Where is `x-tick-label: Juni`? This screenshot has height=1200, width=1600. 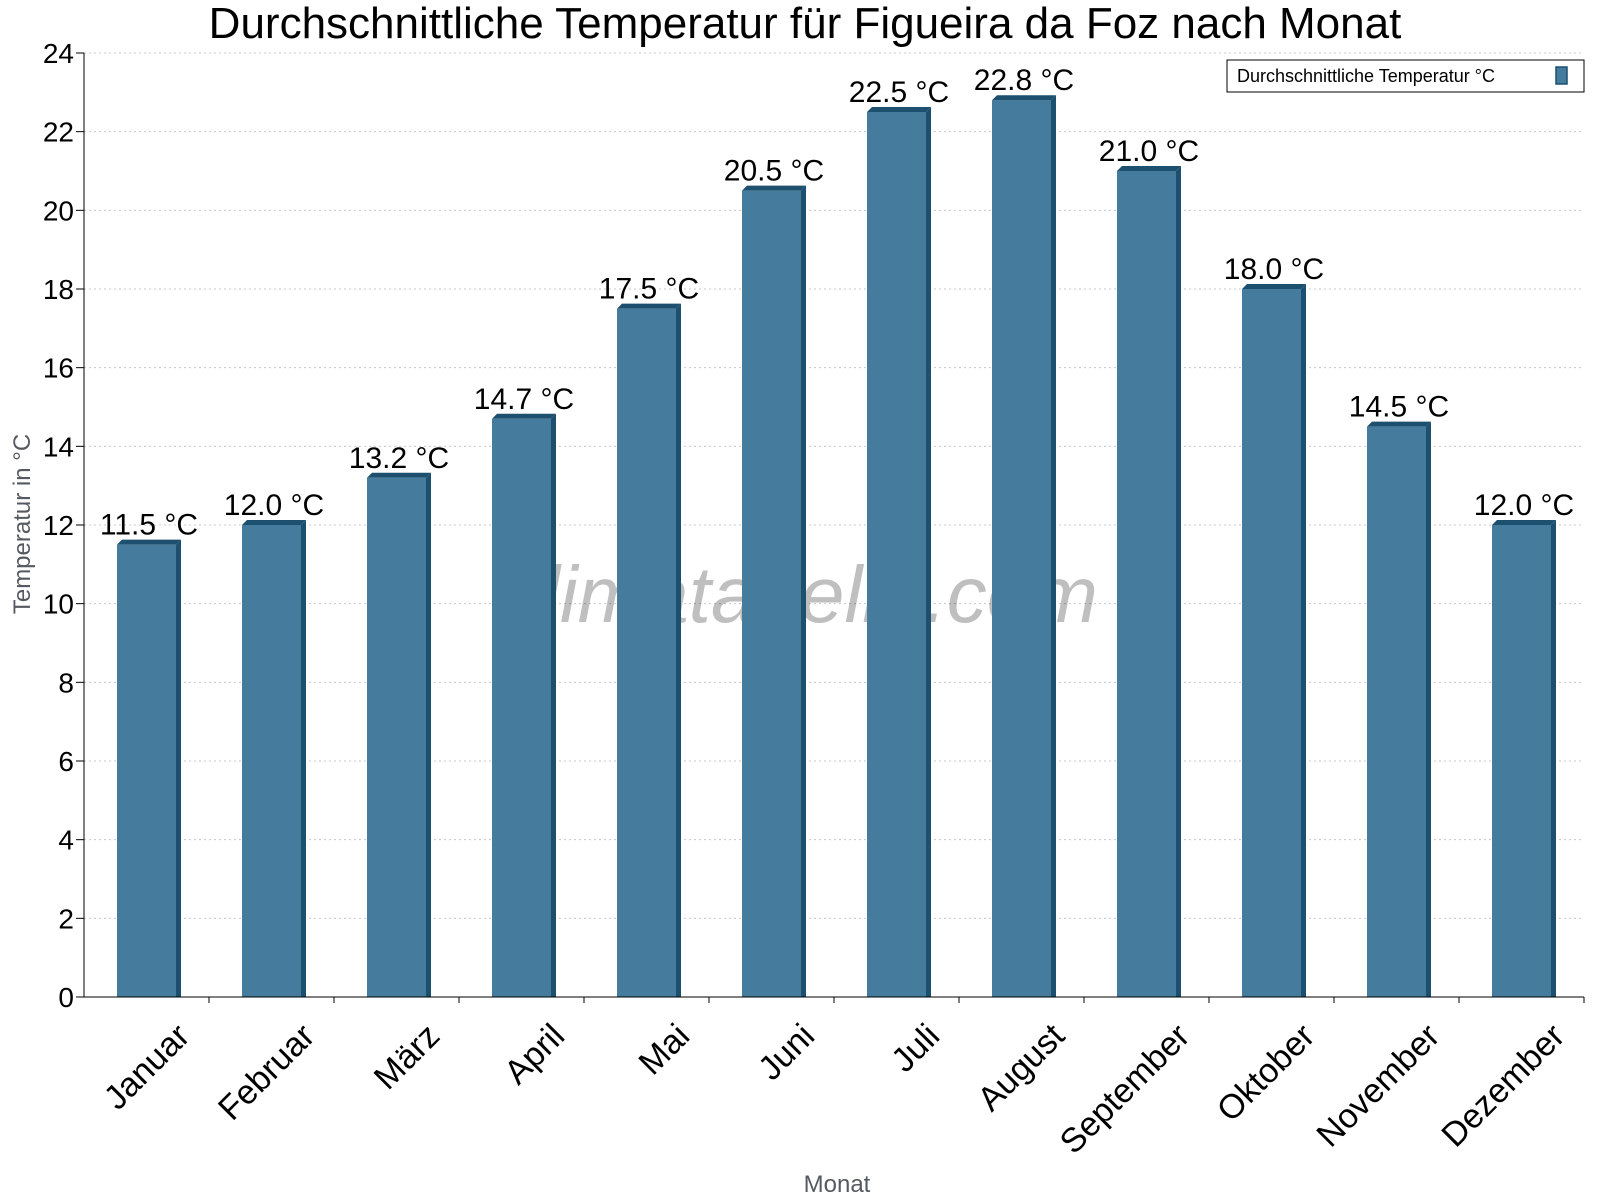
x-tick-label: Juni is located at coordinates (786, 1052).